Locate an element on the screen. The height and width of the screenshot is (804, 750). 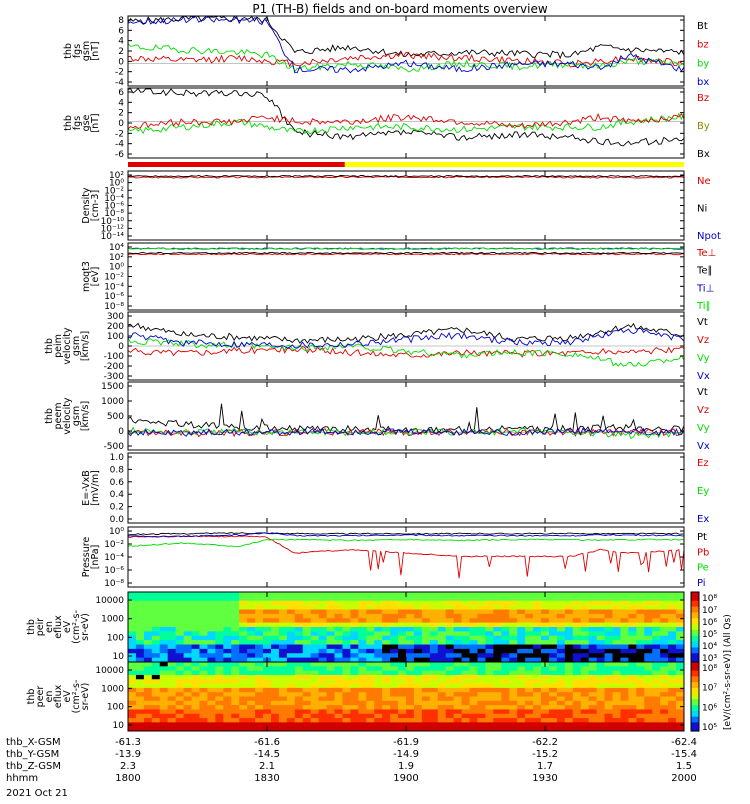
plot-area is located at coordinates (406, 45).